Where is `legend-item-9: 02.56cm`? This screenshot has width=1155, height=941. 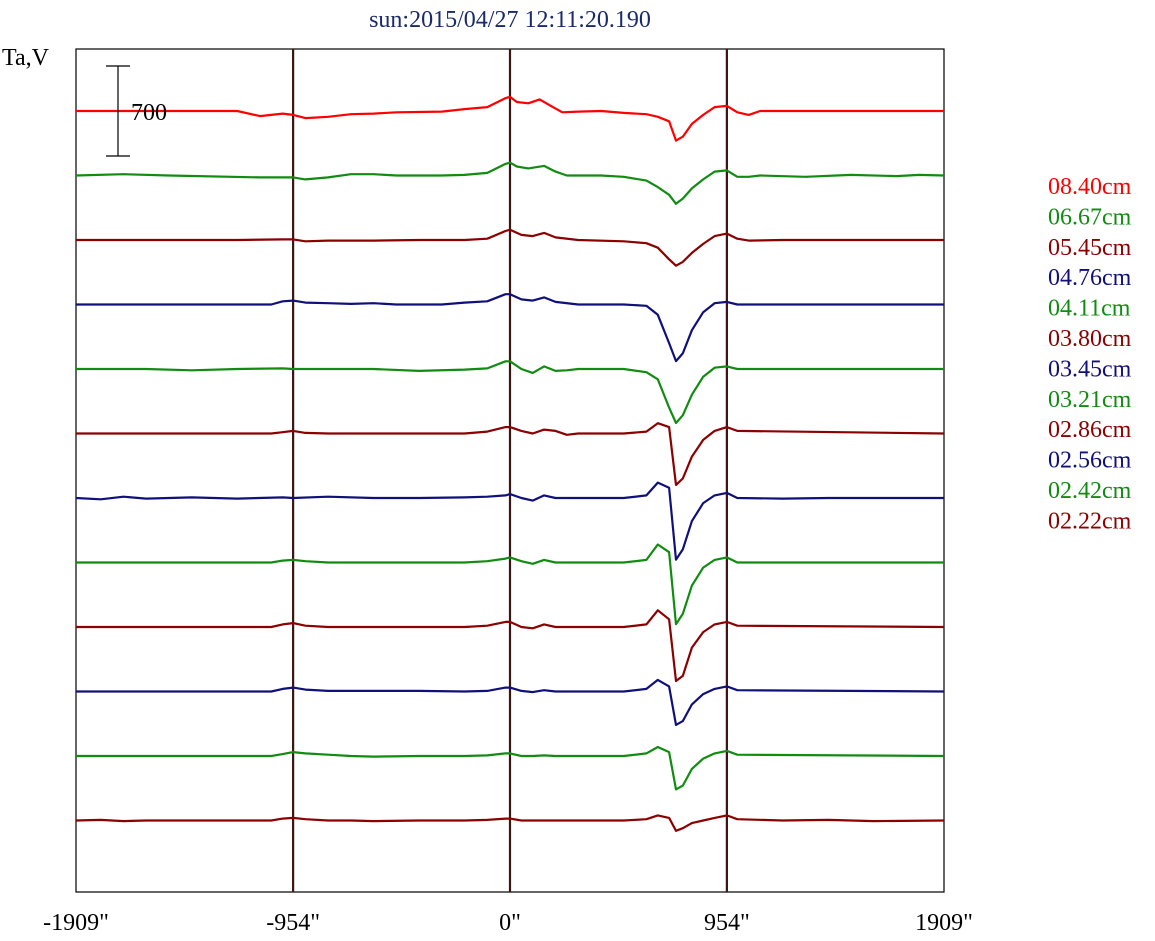 legend-item-9: 02.56cm is located at coordinates (1090, 461).